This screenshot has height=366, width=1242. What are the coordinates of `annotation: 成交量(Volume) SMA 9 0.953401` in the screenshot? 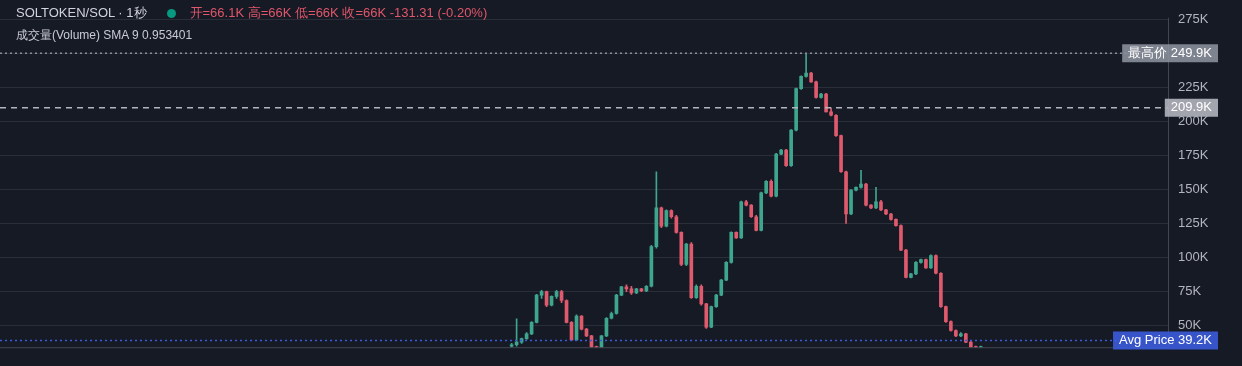 It's located at (104, 35).